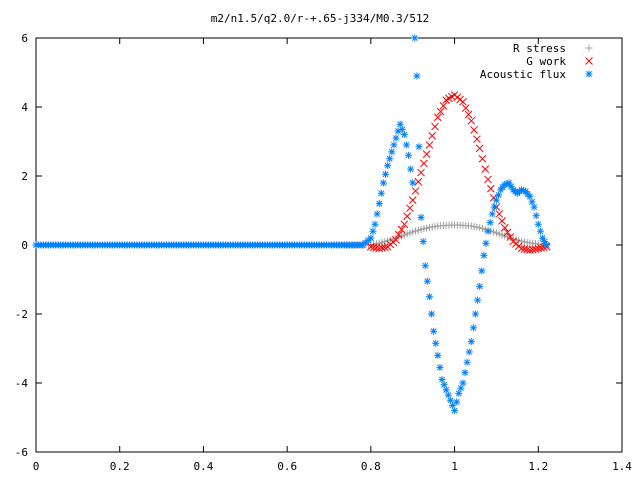 Image resolution: width=640 pixels, height=480 pixels. I want to click on x-tick-label: 0.2, so click(120, 466).